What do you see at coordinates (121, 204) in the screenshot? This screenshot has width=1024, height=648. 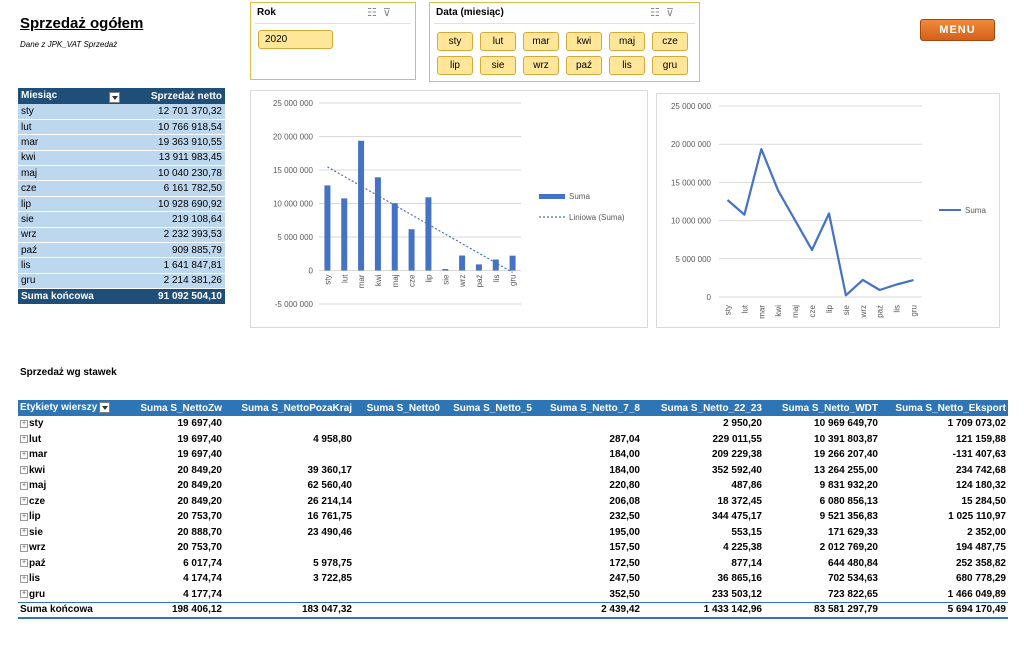 I see `table-row: lip 10 928 690,92` at bounding box center [121, 204].